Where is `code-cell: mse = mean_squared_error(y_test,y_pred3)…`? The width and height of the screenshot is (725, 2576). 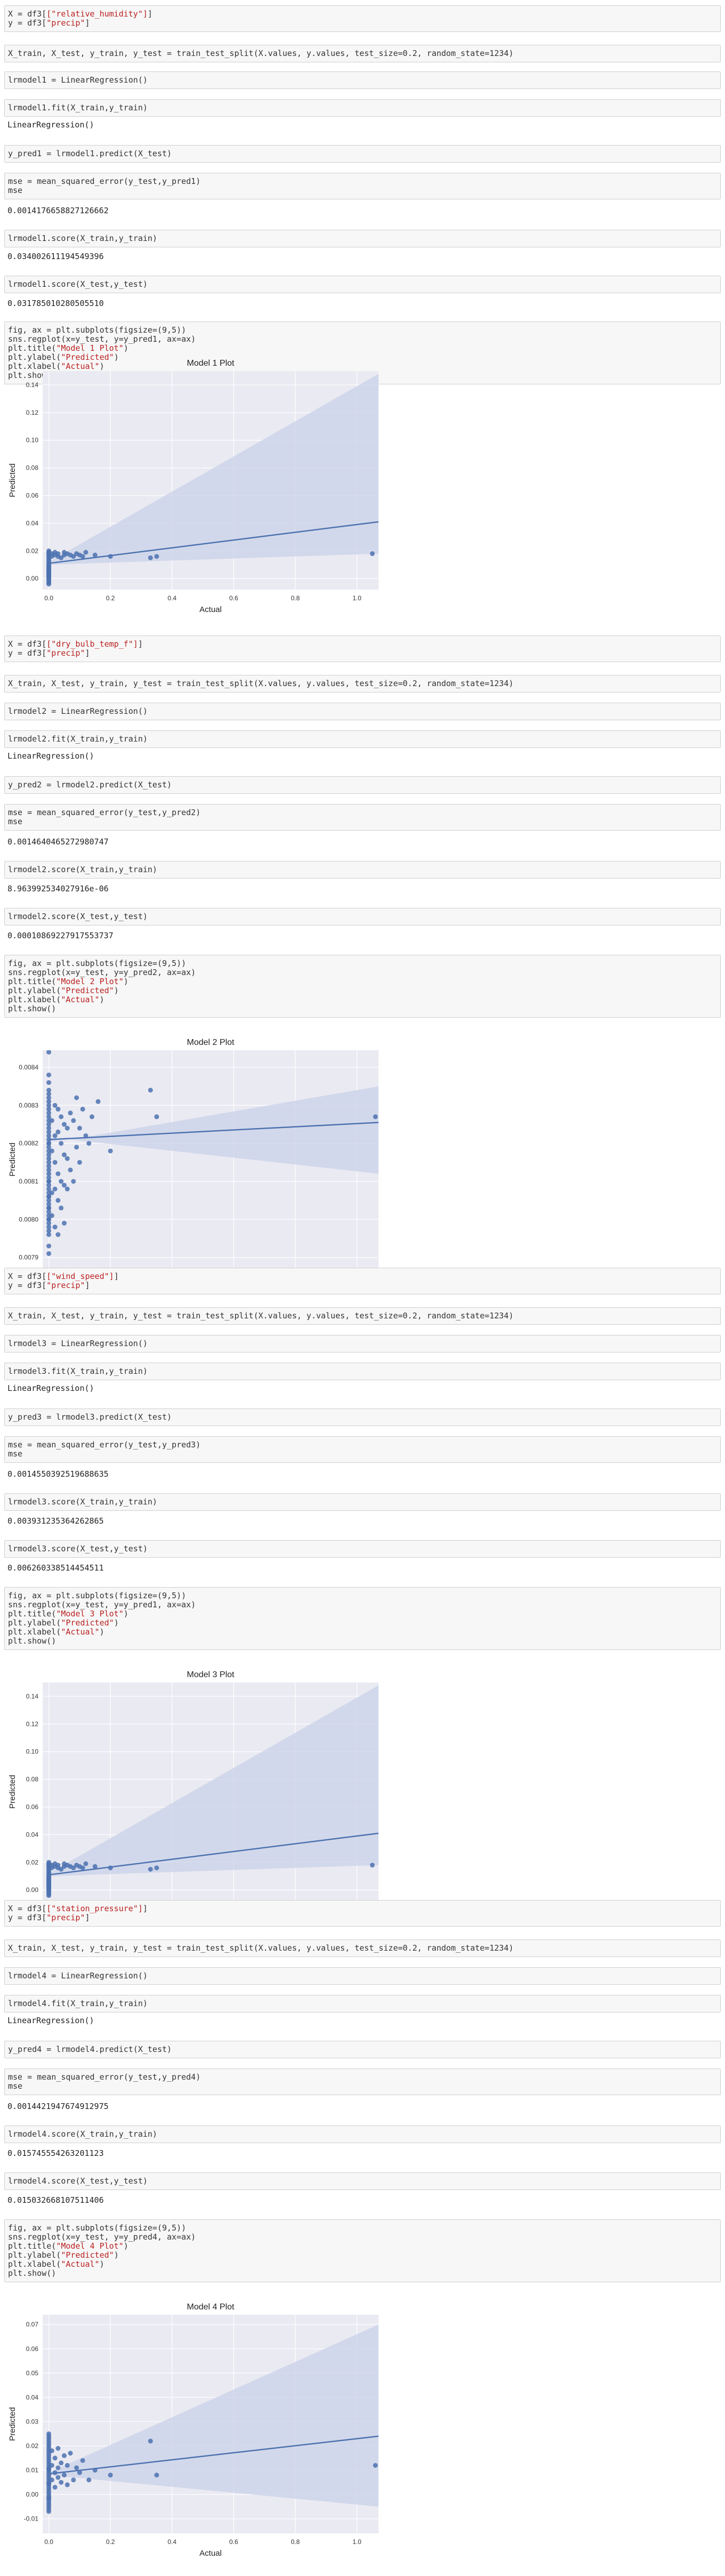 code-cell: mse = mean_squared_error(y_test,y_pred3)… is located at coordinates (362, 1449).